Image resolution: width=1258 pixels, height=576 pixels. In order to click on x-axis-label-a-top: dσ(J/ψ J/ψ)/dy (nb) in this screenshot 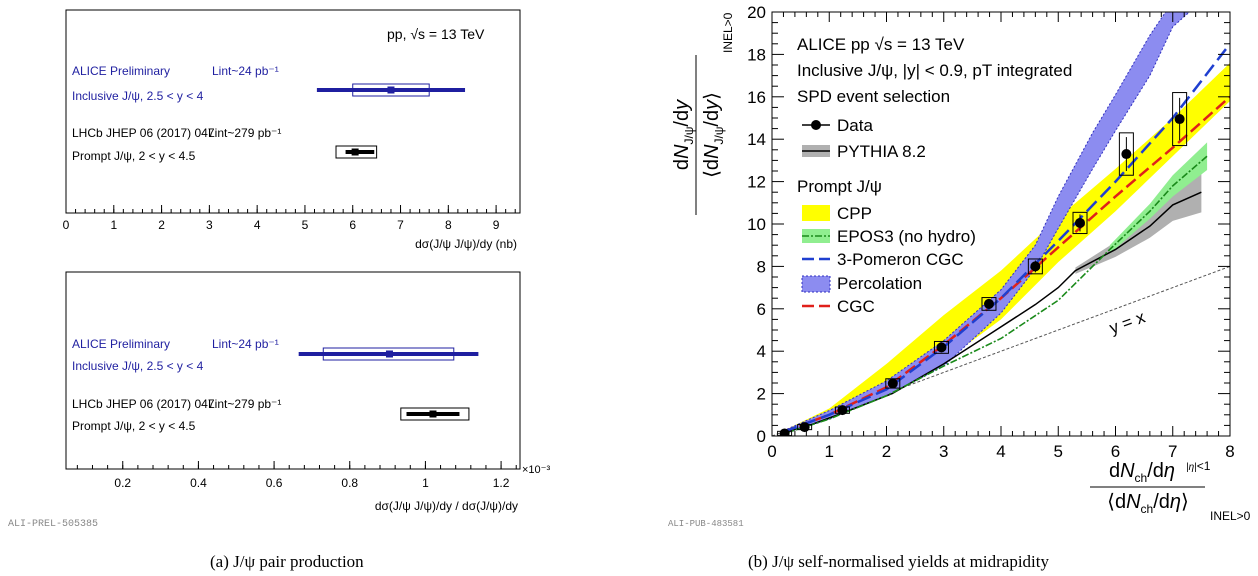, I will do `click(466, 244)`.